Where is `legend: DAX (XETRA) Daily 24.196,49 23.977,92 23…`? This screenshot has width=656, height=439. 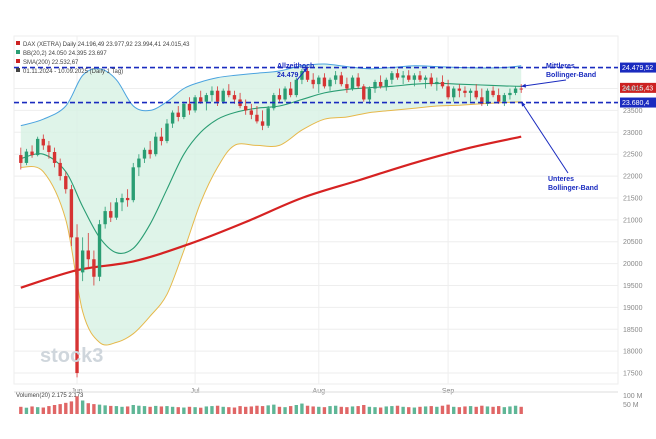 legend: DAX (XETRA) Daily 24.196,49 23.977,92 23… is located at coordinates (103, 58).